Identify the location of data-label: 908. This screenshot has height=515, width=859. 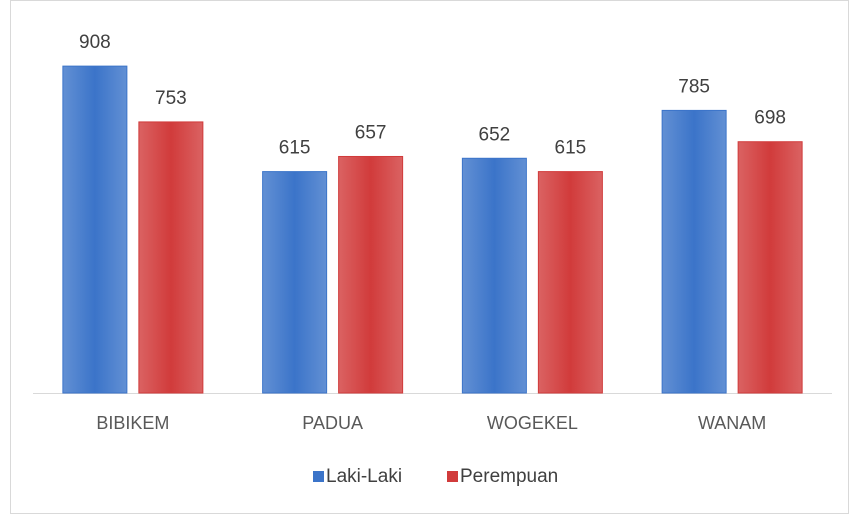
(95, 42).